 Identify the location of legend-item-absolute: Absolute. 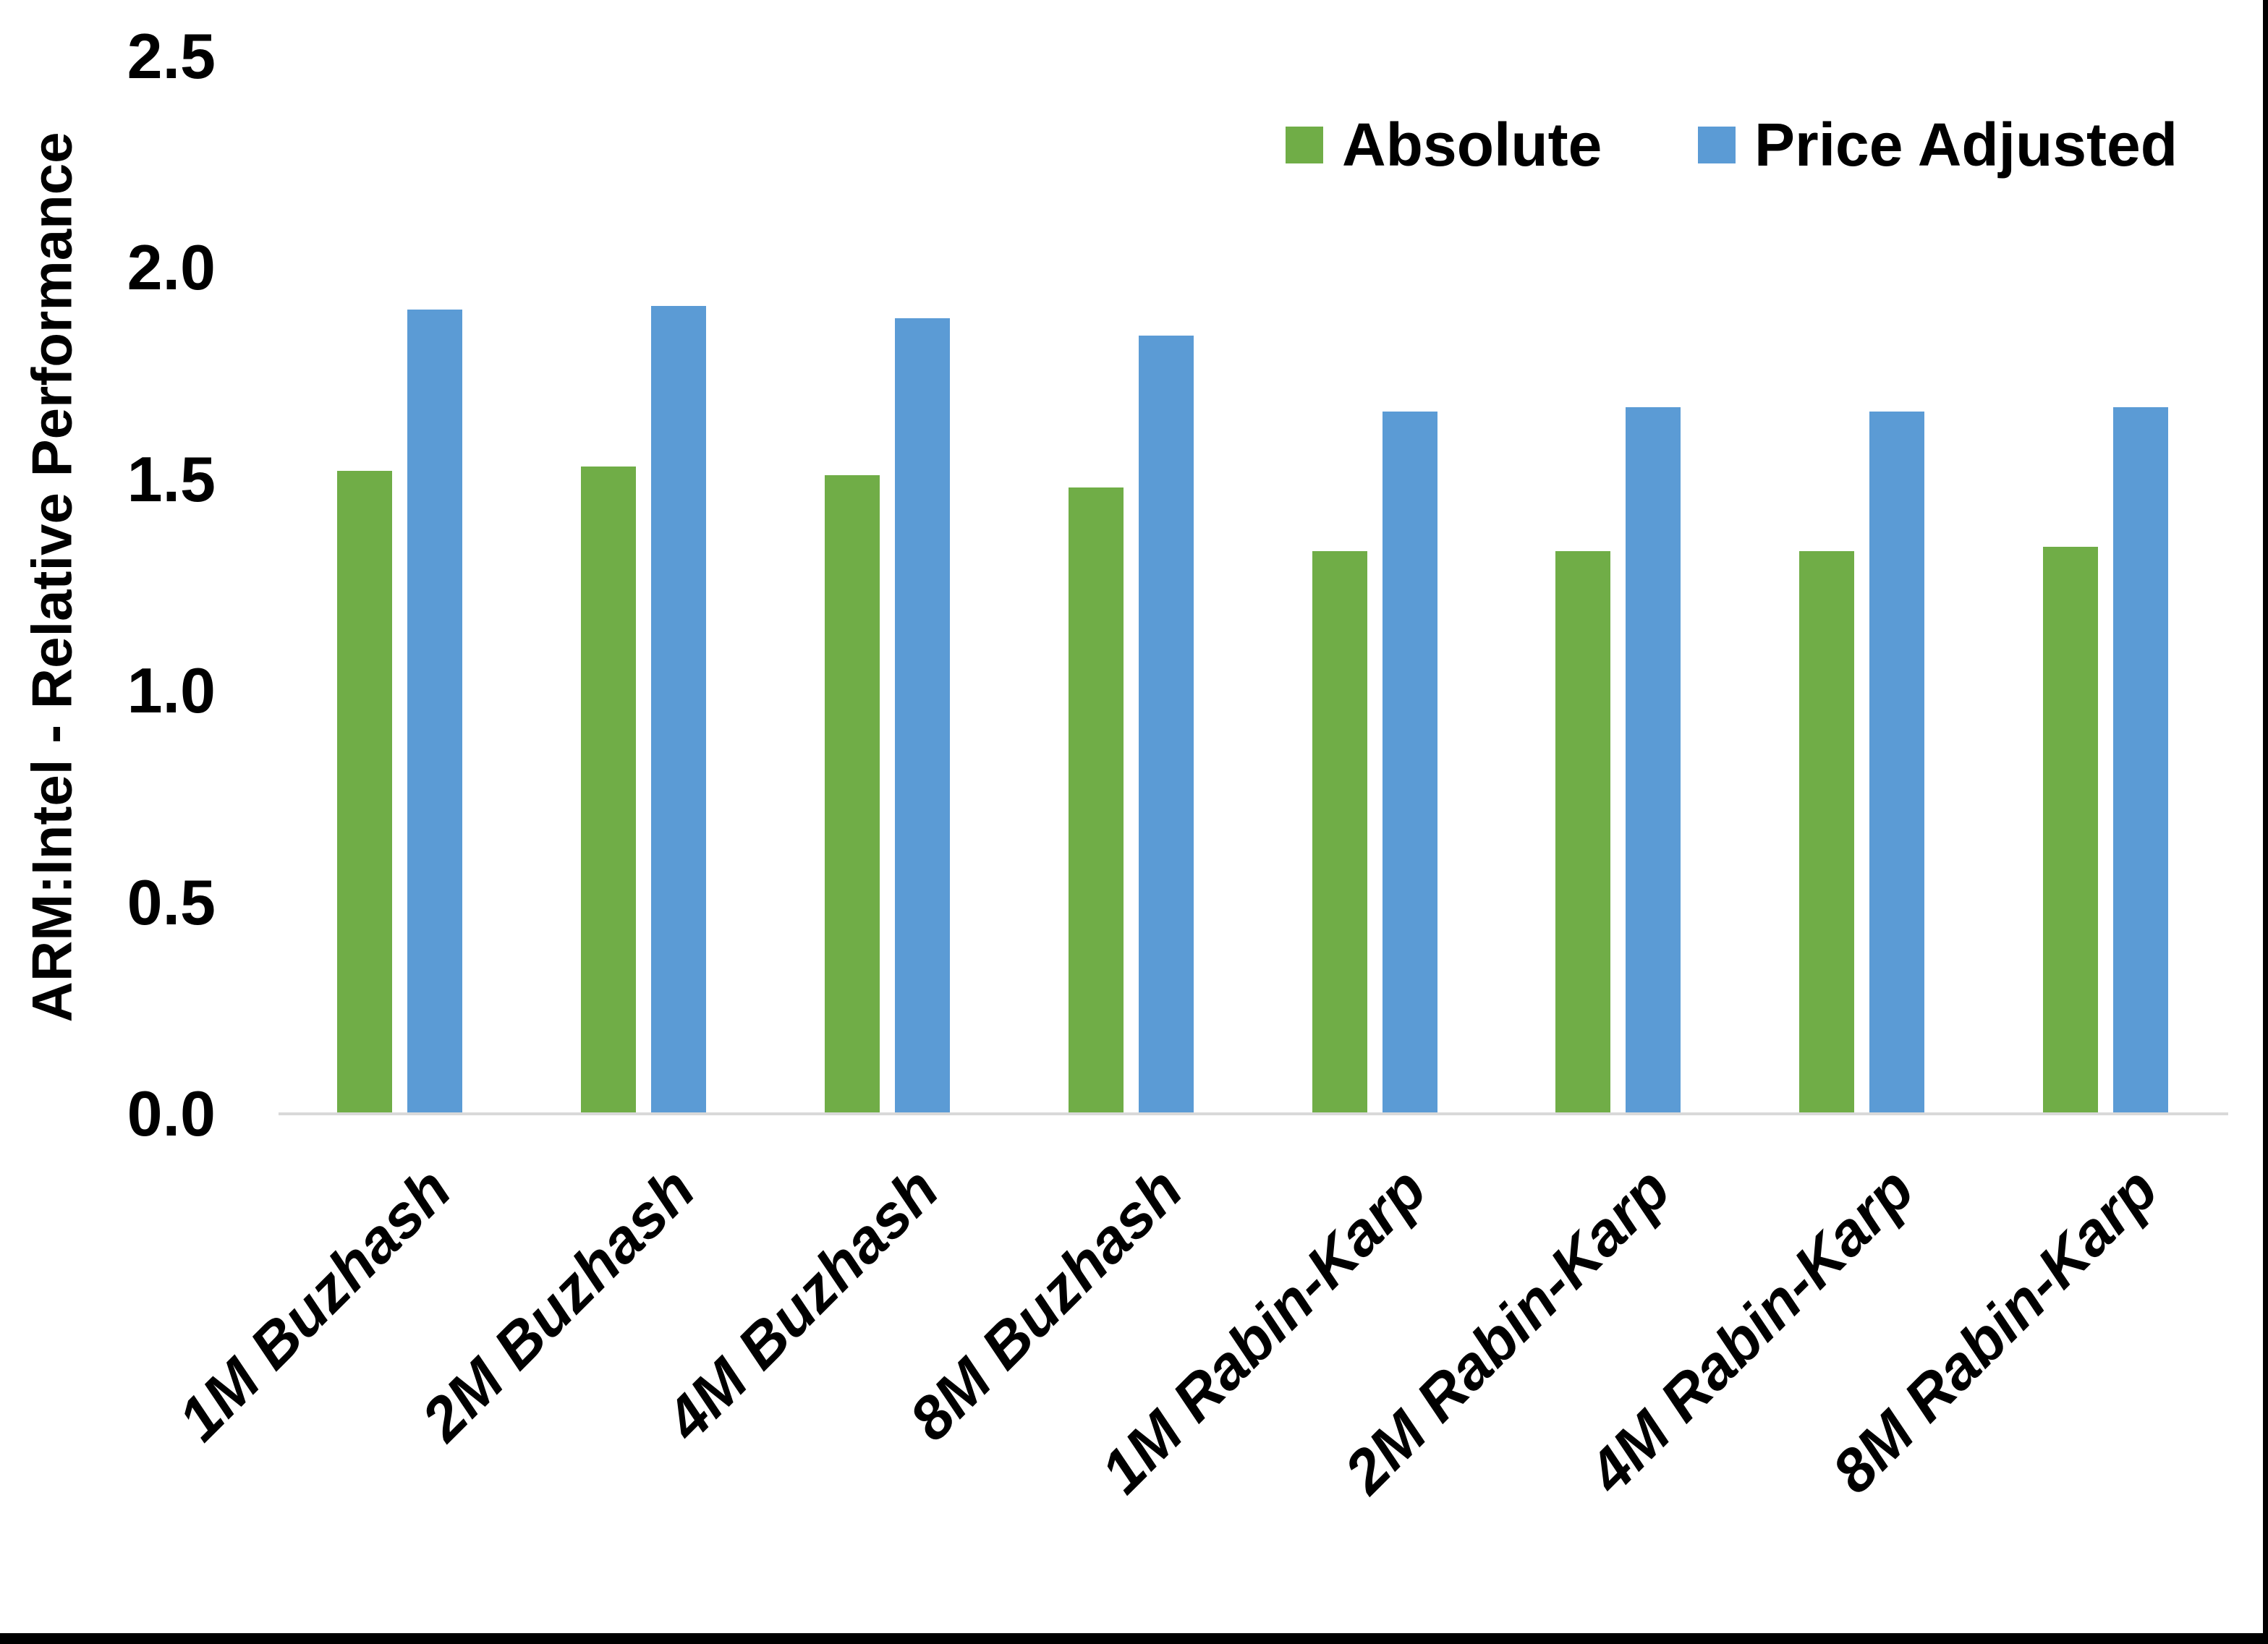
(1444, 144).